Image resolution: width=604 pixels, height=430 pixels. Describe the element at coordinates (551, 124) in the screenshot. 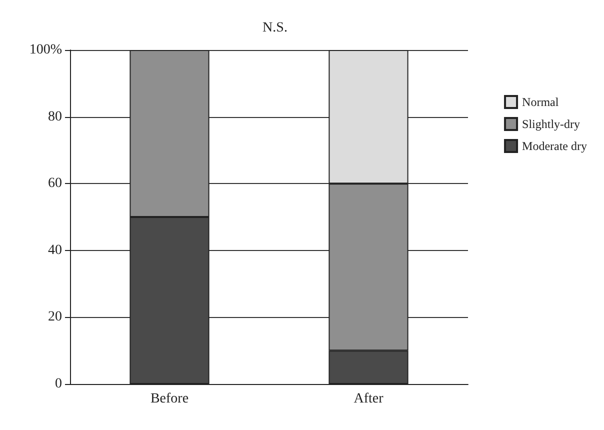

I see `legend-label: Slightly-dry` at that location.